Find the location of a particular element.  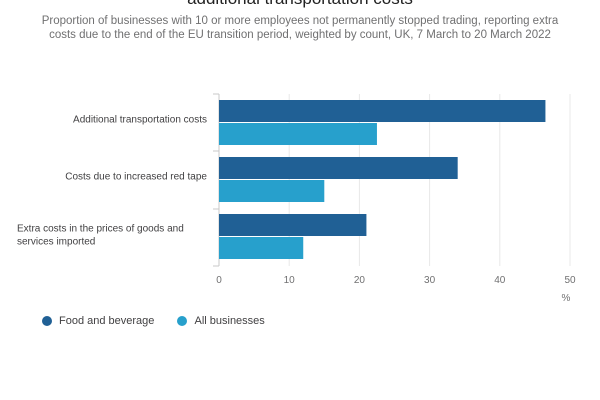

x-tick-label: 0 is located at coordinates (219, 280).